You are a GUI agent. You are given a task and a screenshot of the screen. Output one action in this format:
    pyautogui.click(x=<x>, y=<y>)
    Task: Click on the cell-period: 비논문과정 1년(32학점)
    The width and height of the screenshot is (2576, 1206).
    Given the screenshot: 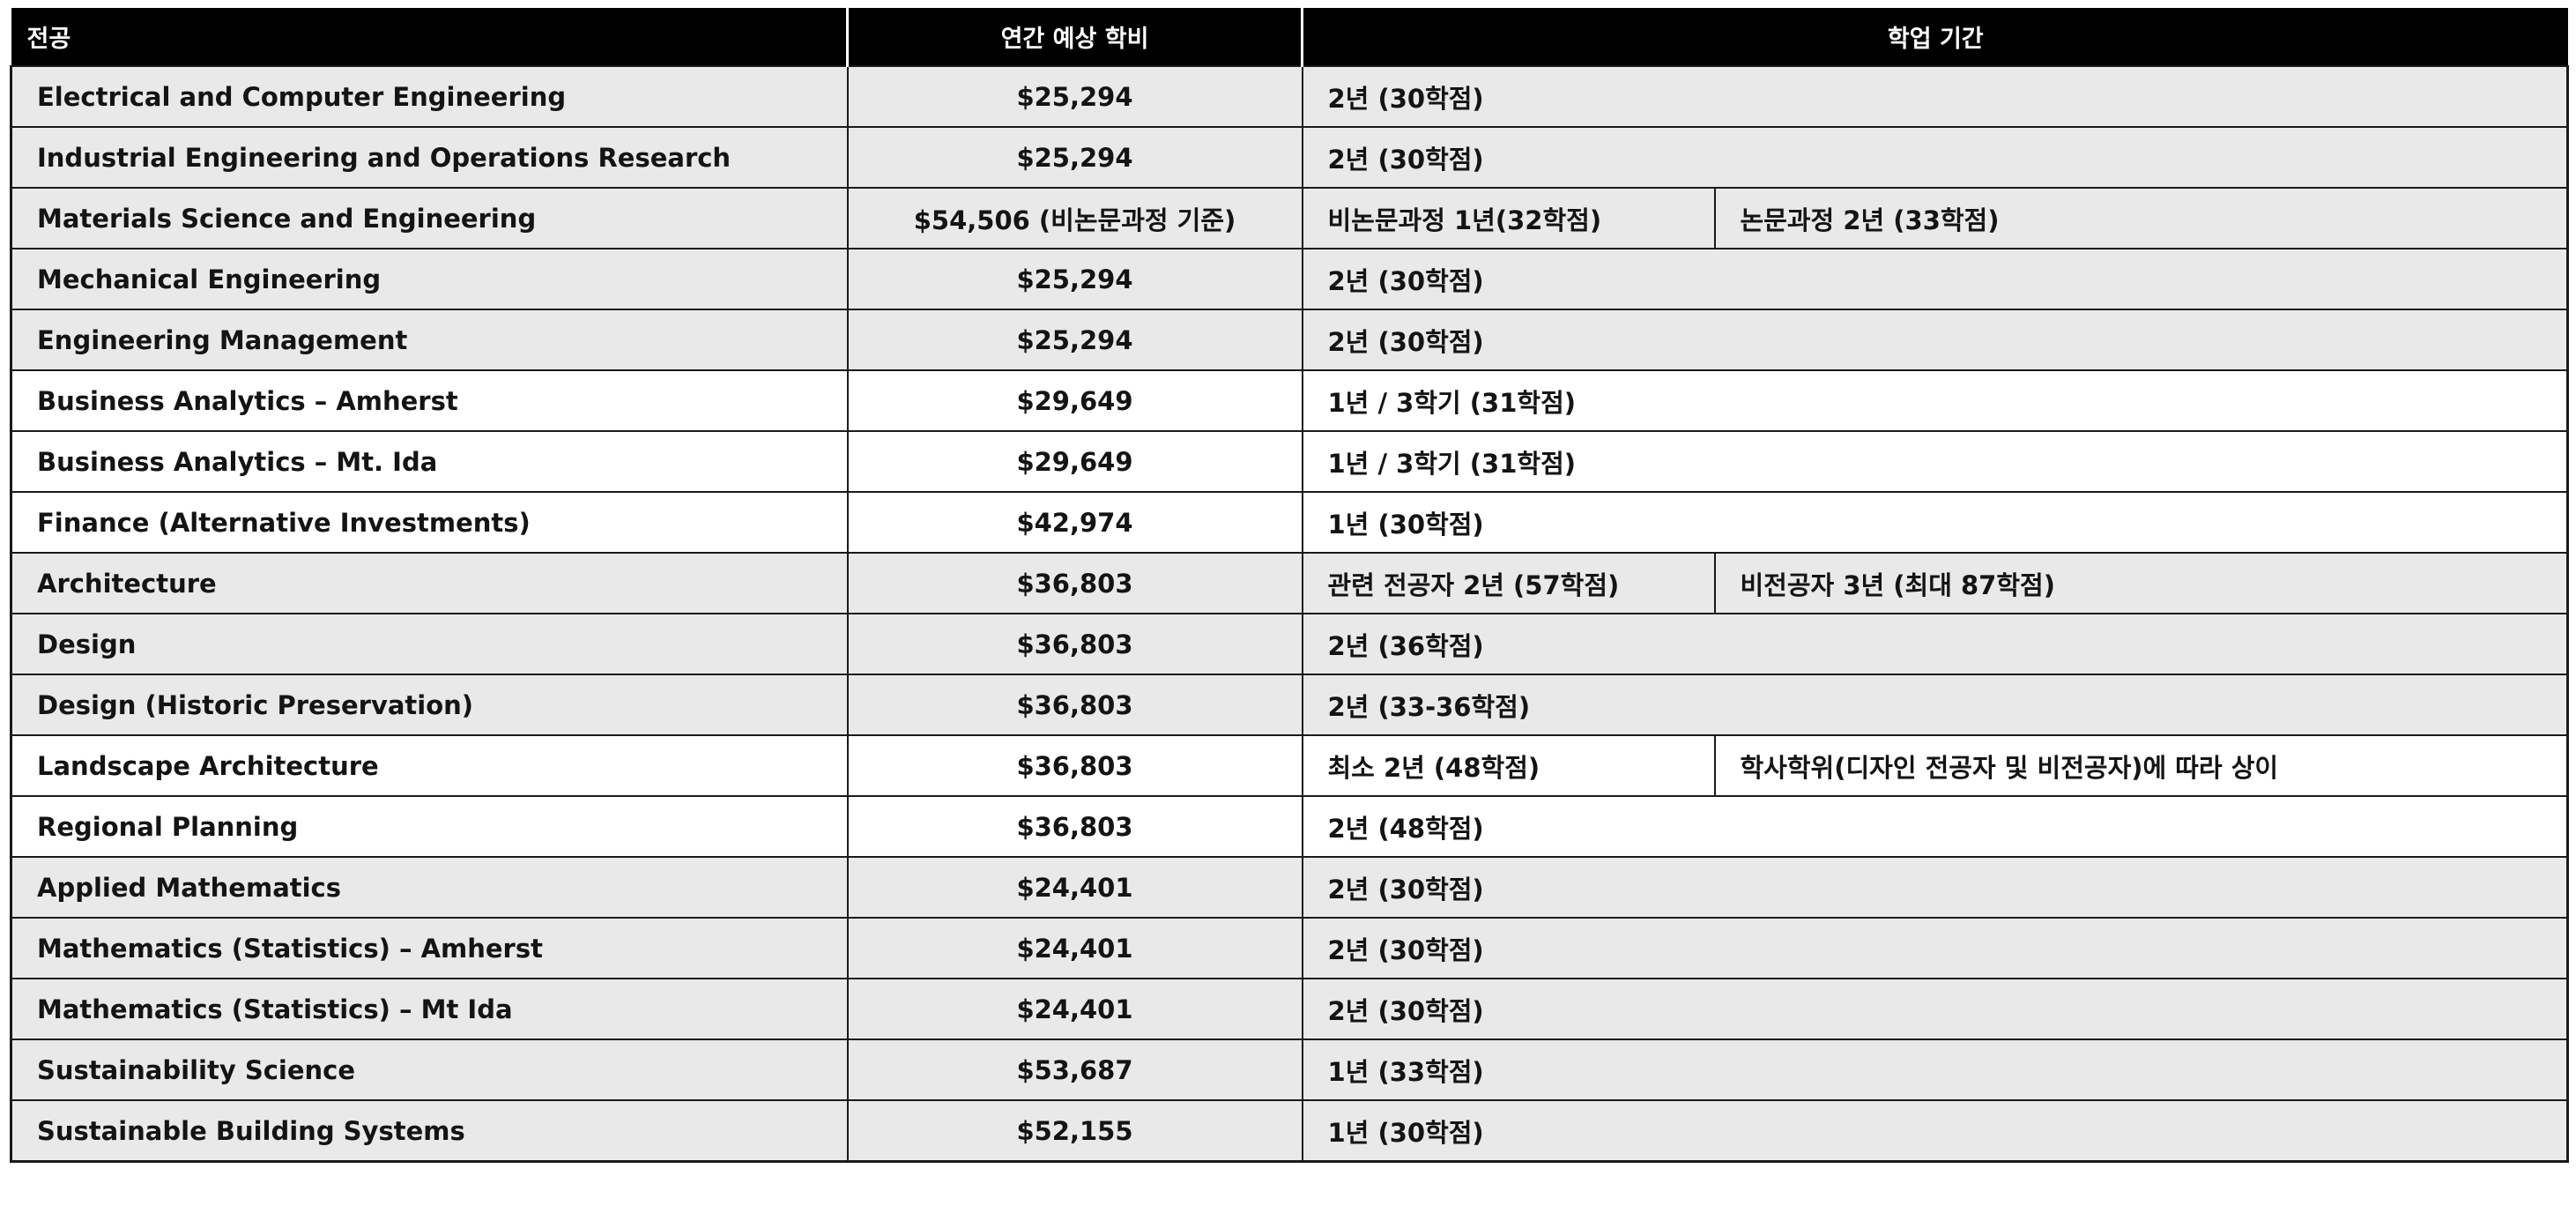 What is the action you would take?
    pyautogui.click(x=1508, y=218)
    